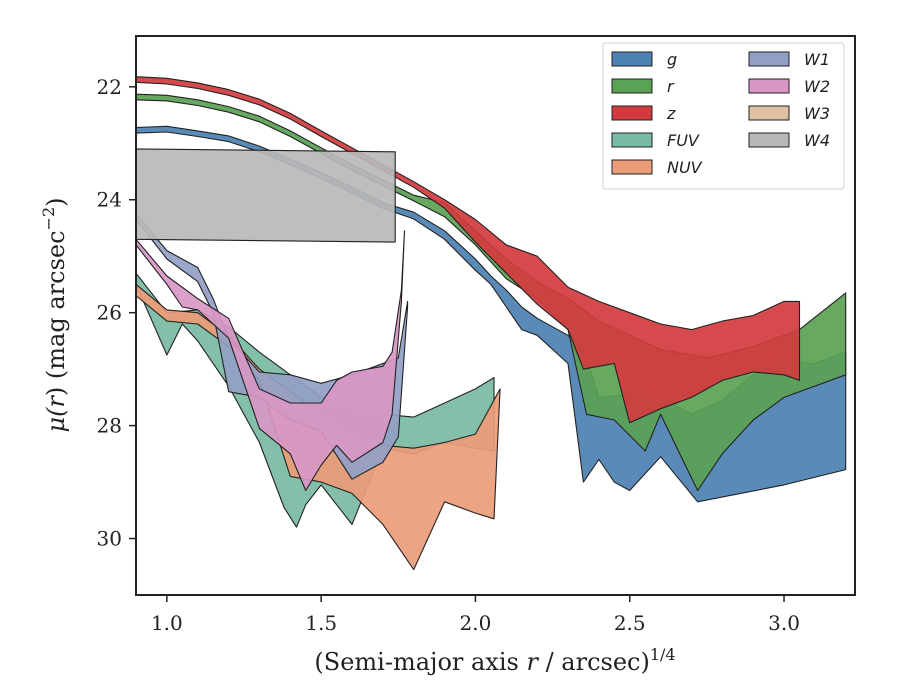 The image size is (900, 700). I want to click on x-axis: 1.0 1.5 2.0 2.5 3.0, so click(475, 615).